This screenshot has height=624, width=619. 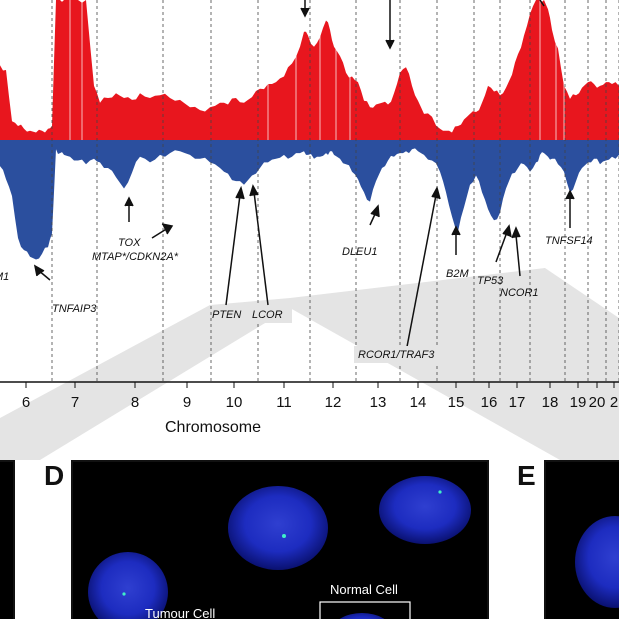 I want to click on annotation-m1: M1, so click(x=4, y=277).